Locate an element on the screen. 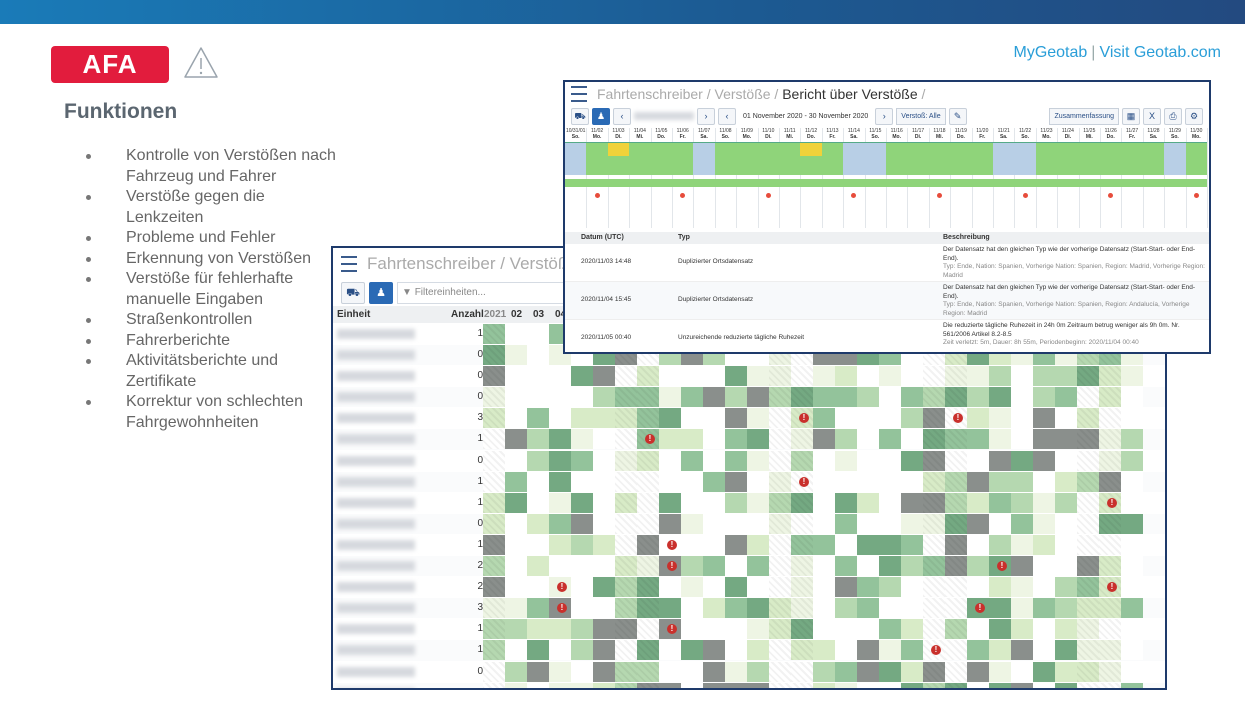  violation-filter-button: Verstoß: Alle is located at coordinates (921, 116).